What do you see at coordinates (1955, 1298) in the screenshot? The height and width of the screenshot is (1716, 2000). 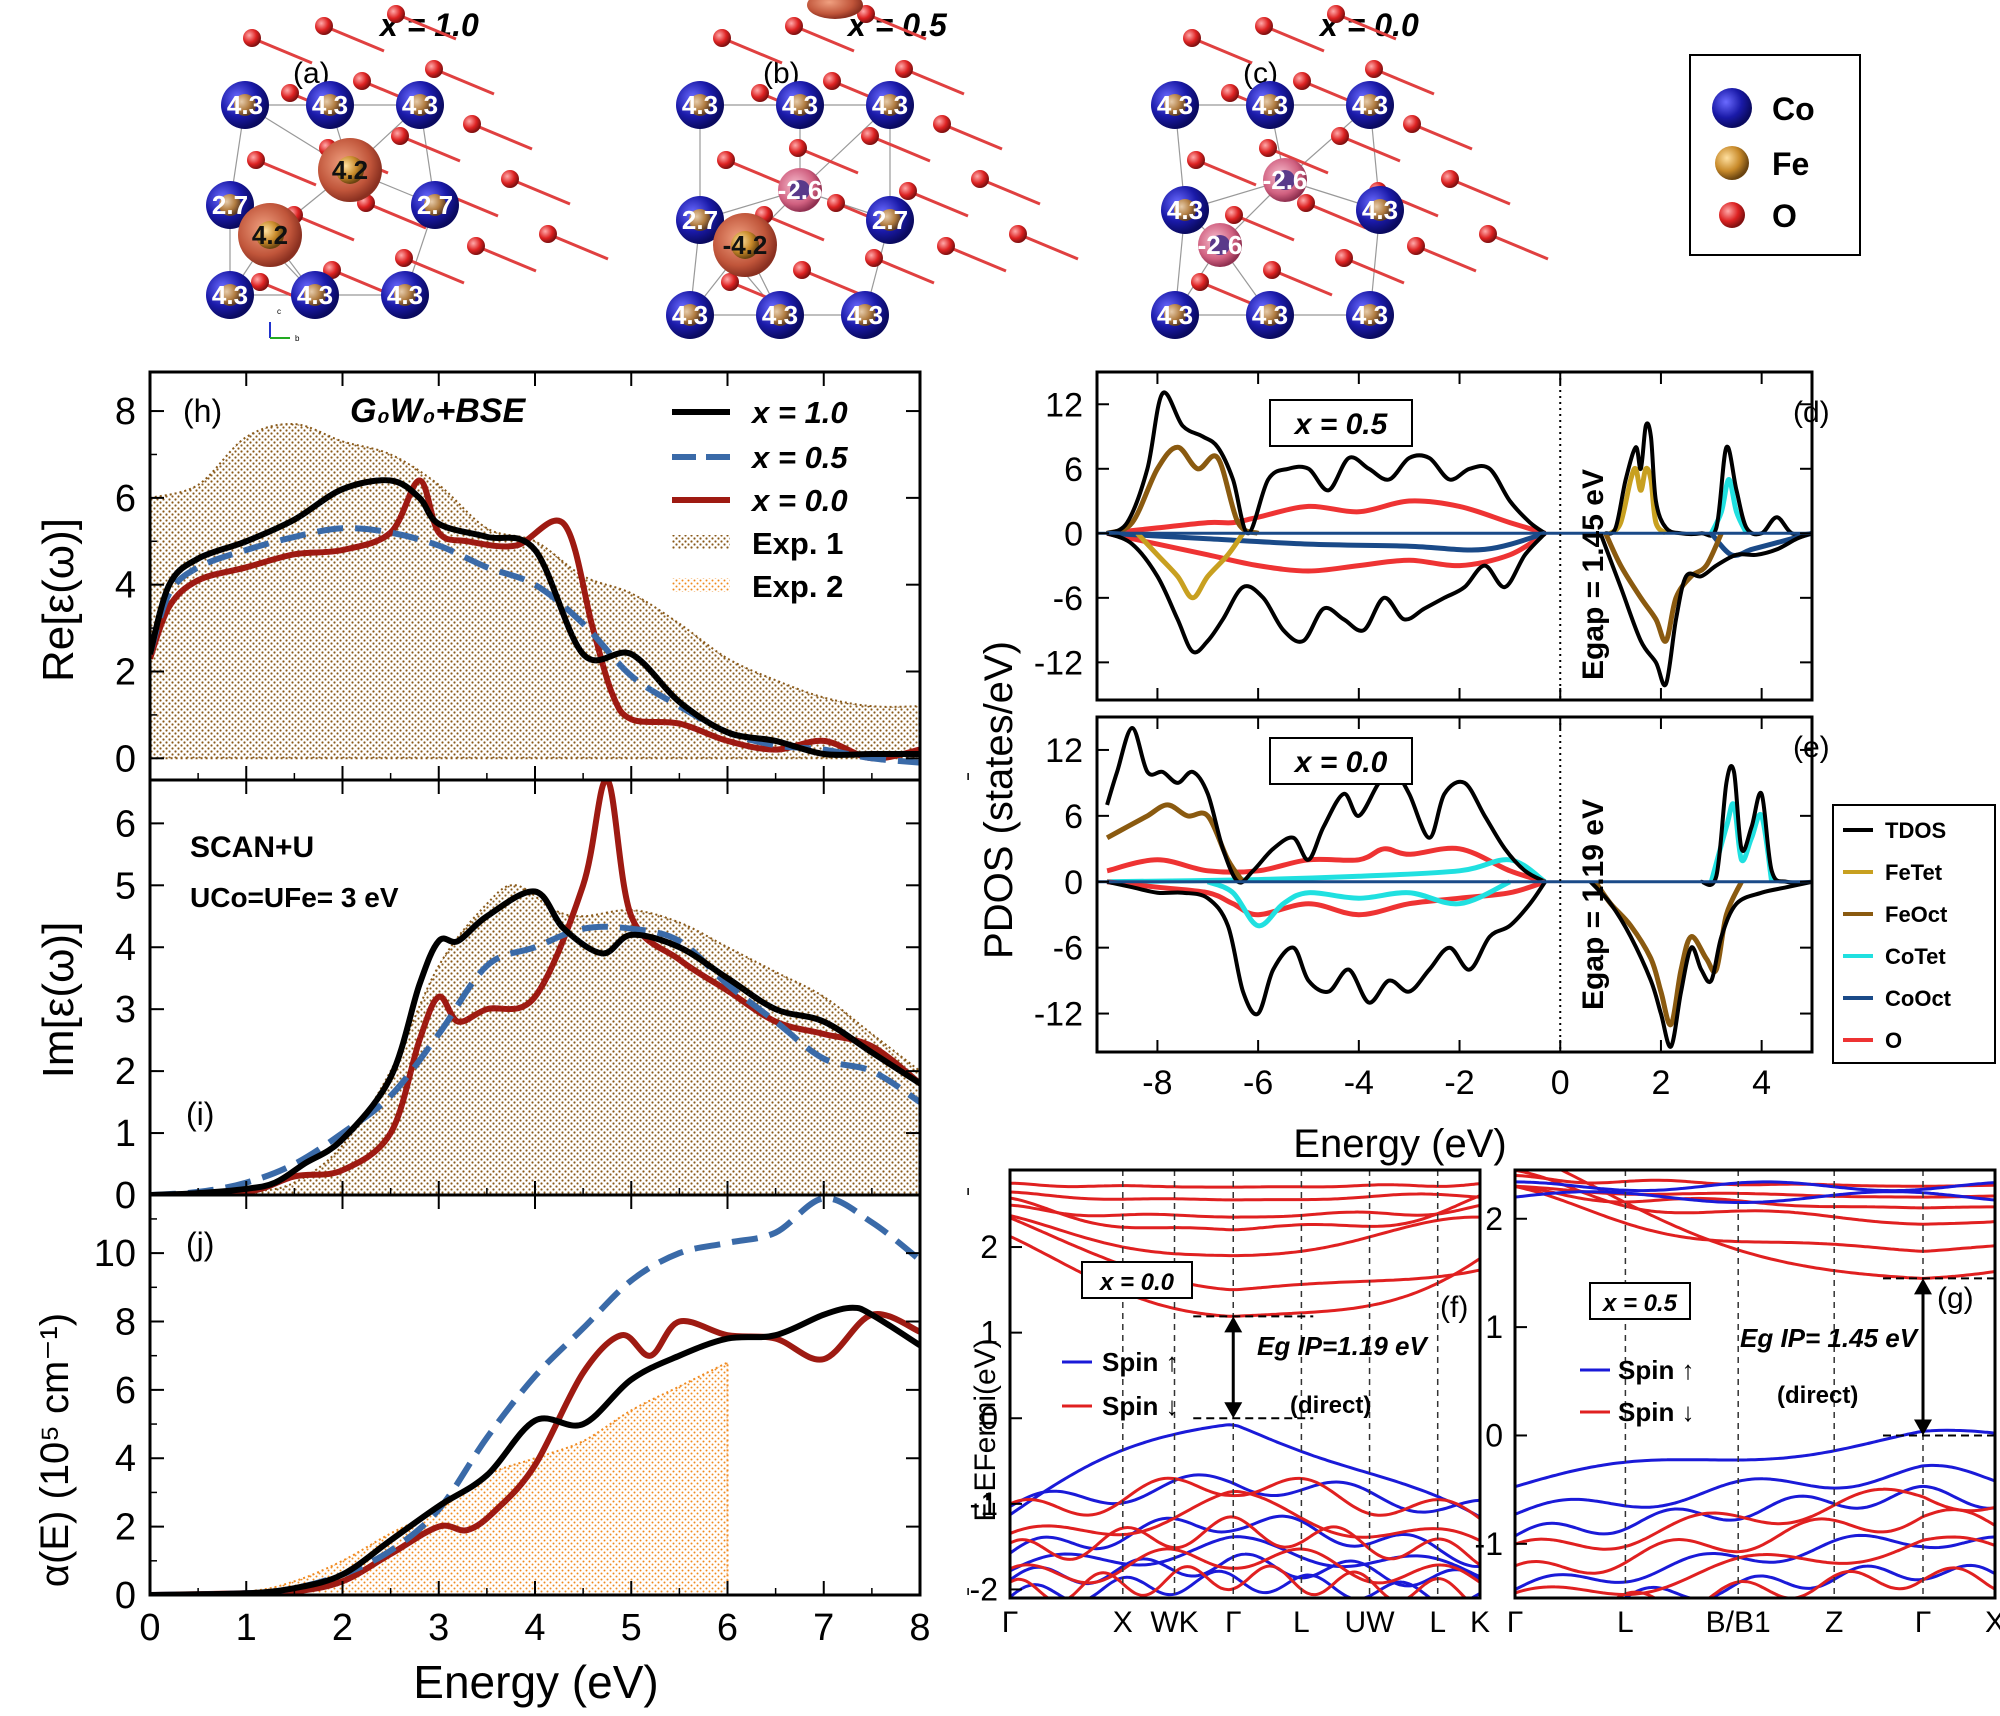 I see `label-g: (g)` at bounding box center [1955, 1298].